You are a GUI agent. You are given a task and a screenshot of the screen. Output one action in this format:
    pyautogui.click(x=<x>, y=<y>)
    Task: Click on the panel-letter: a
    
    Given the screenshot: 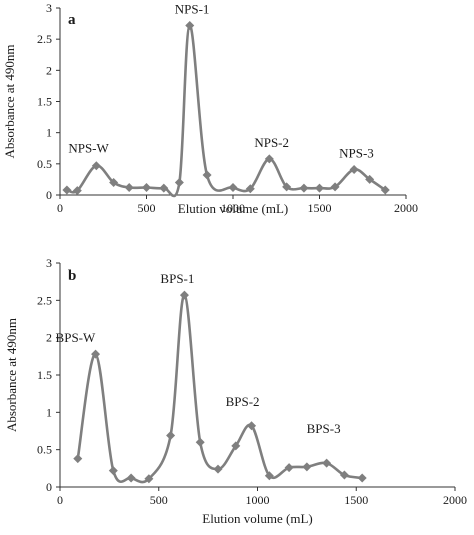 What is the action you would take?
    pyautogui.click(x=72, y=20)
    